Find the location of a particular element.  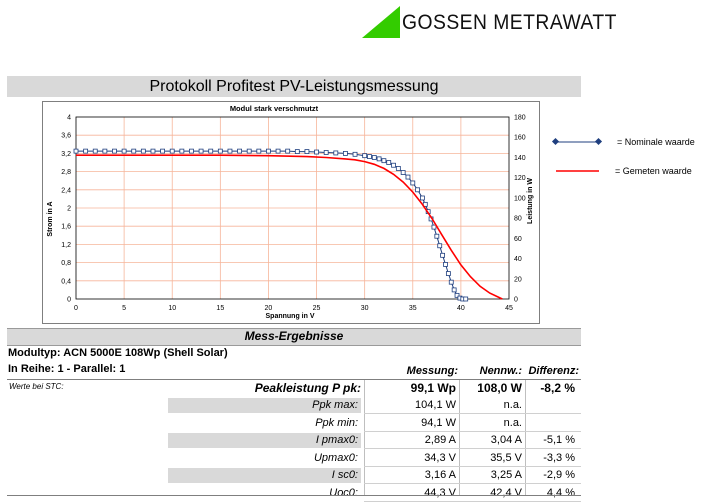

col-header-nominal: Nennw.: is located at coordinates (500, 371).